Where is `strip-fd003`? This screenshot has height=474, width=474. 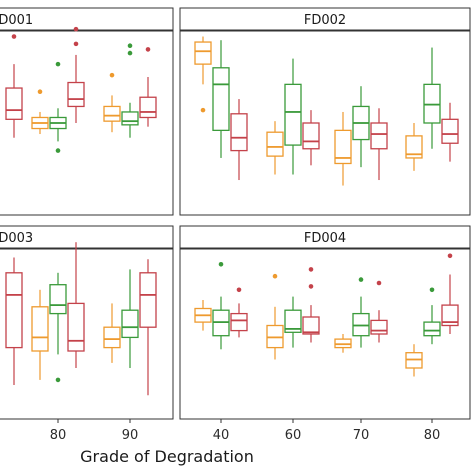
strip-fd003 is located at coordinates (87, 237).